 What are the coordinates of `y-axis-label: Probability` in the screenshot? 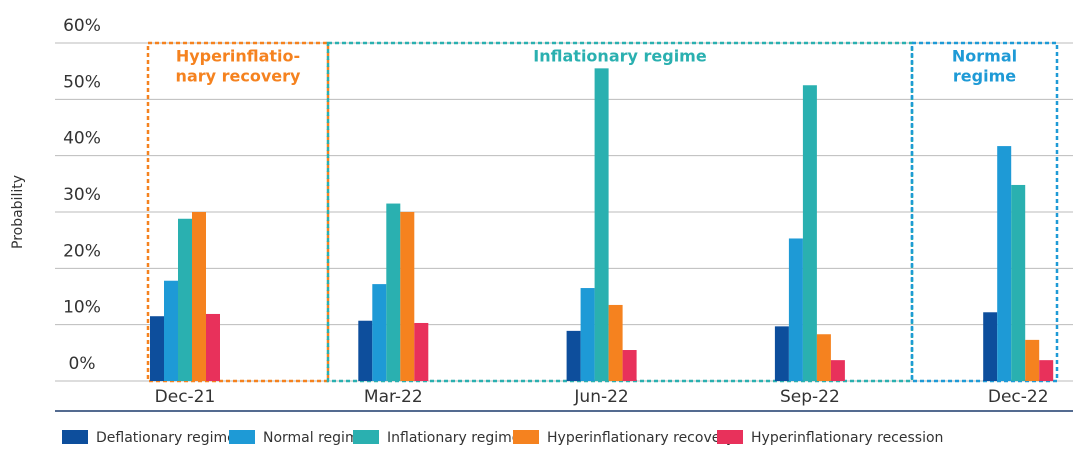 It's located at (18, 212).